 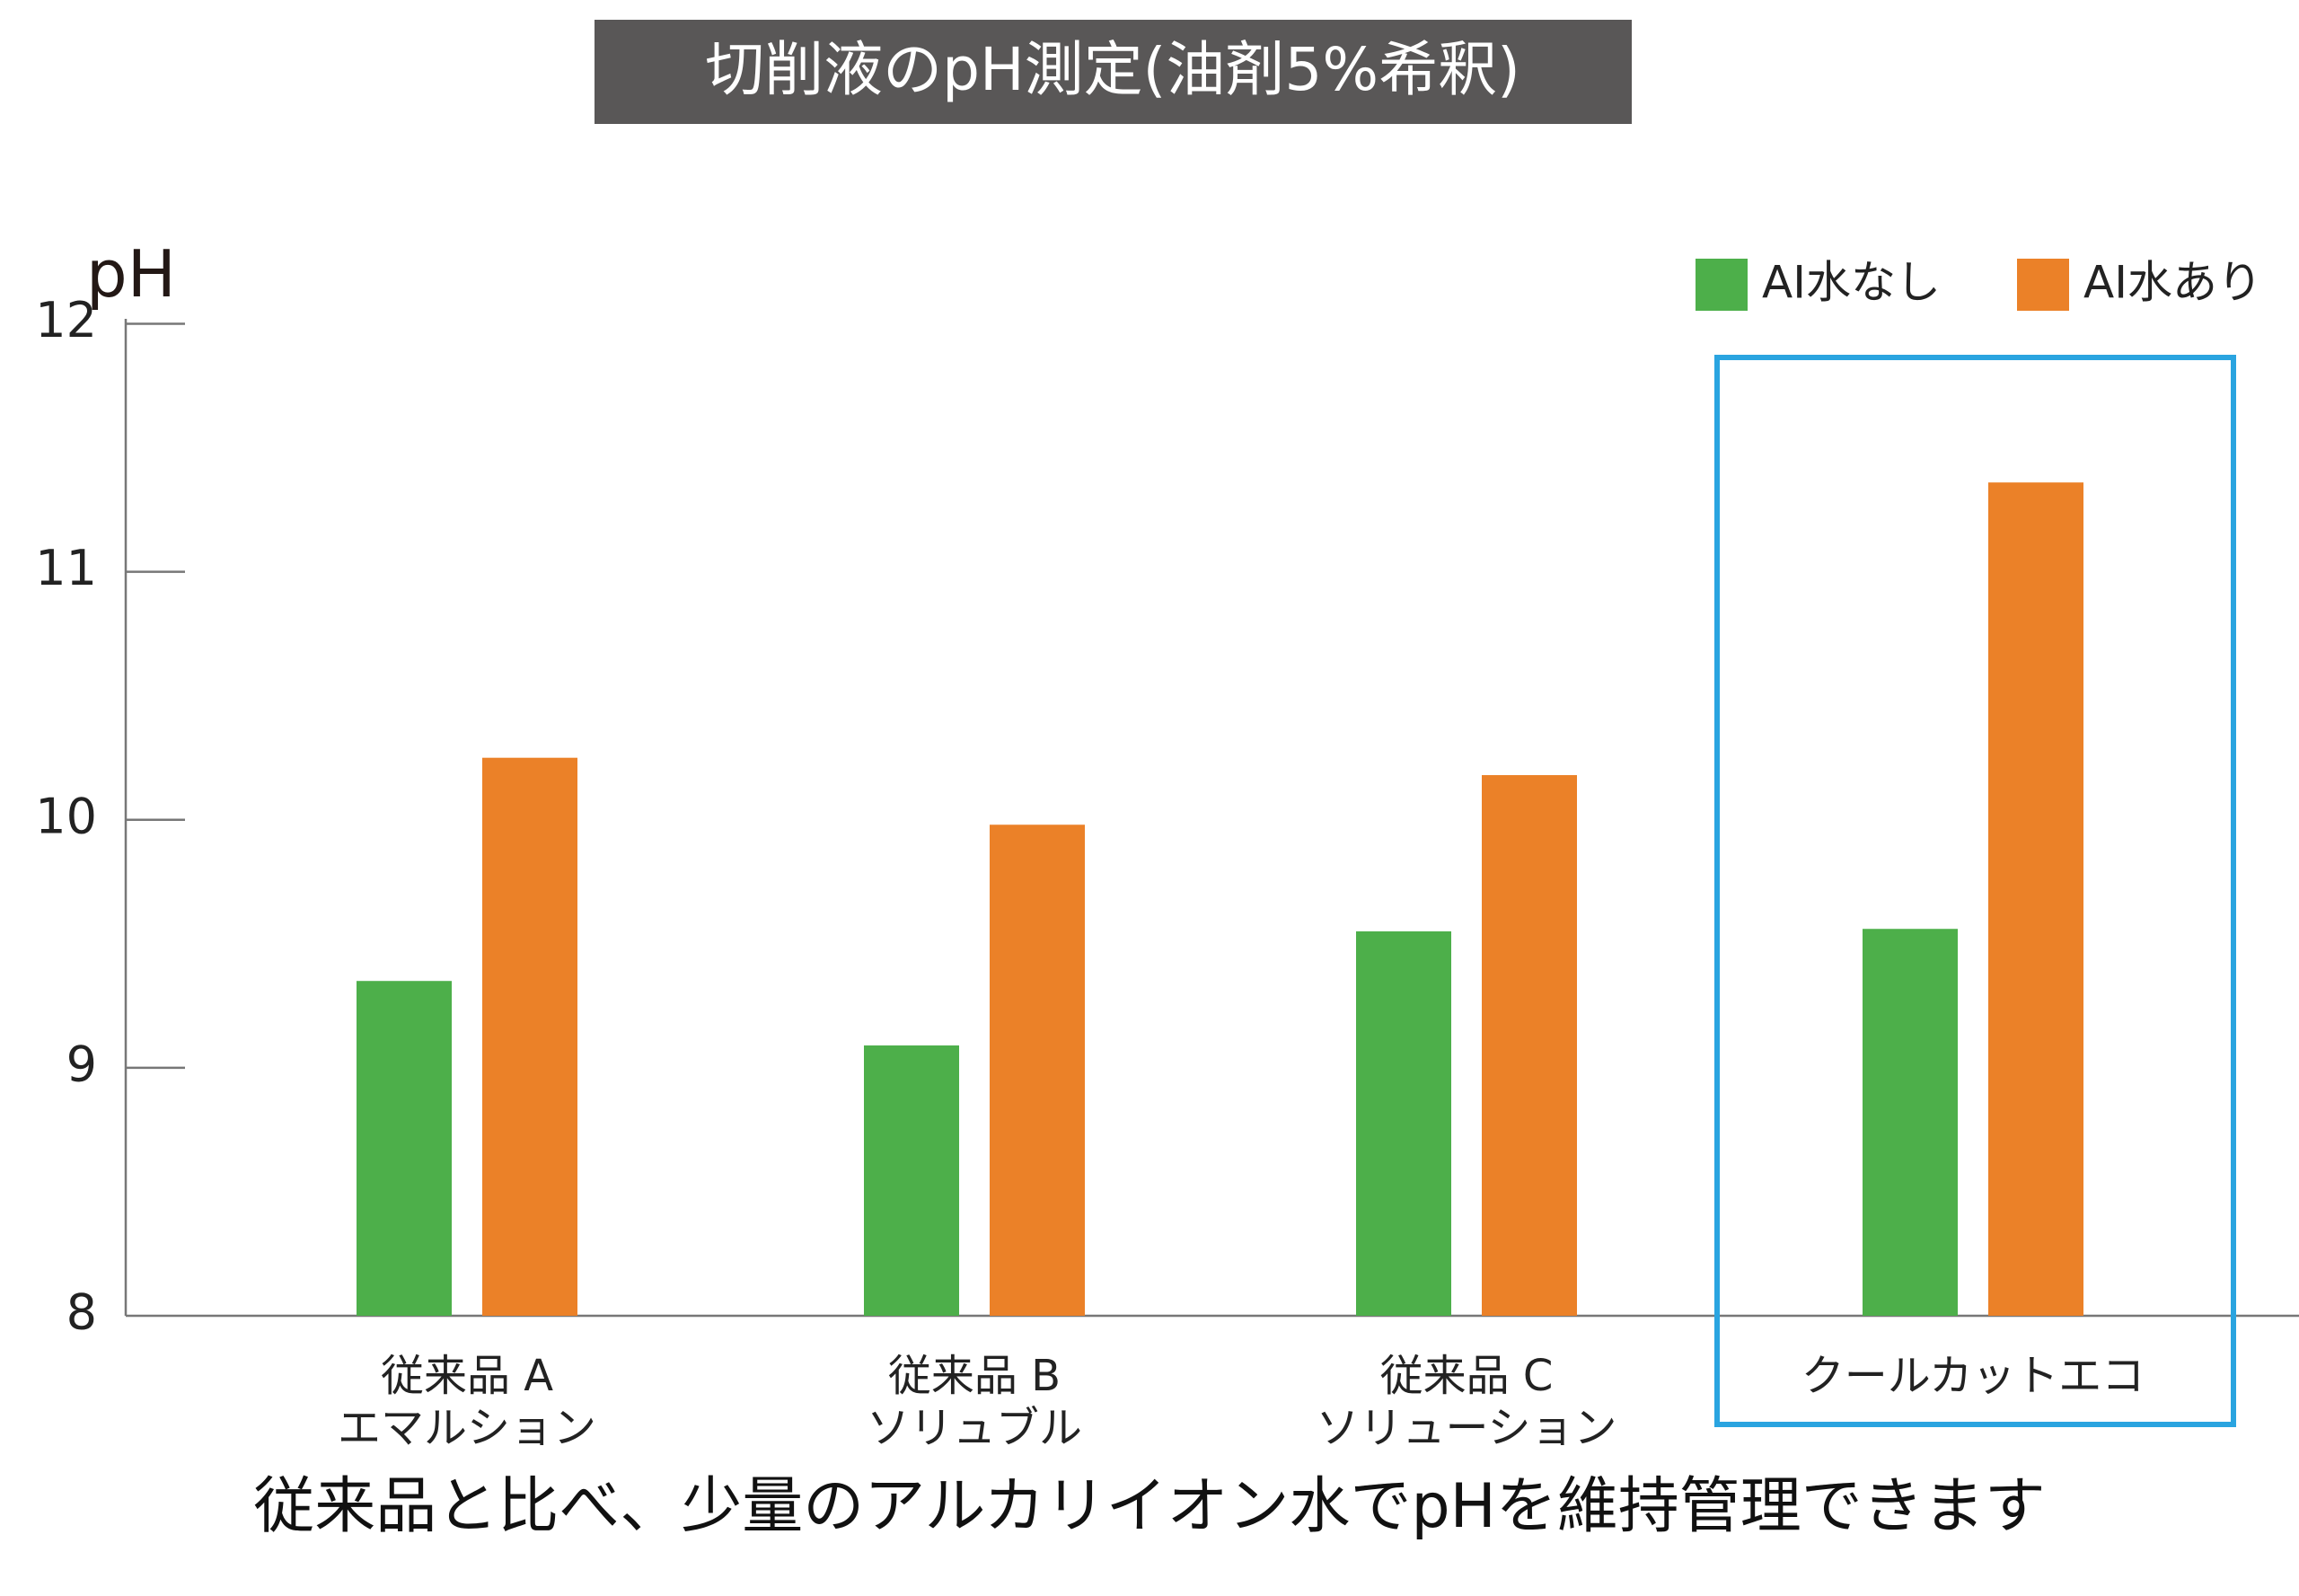 I want to click on x-category-label: 従来品 C, so click(x=1467, y=1376).